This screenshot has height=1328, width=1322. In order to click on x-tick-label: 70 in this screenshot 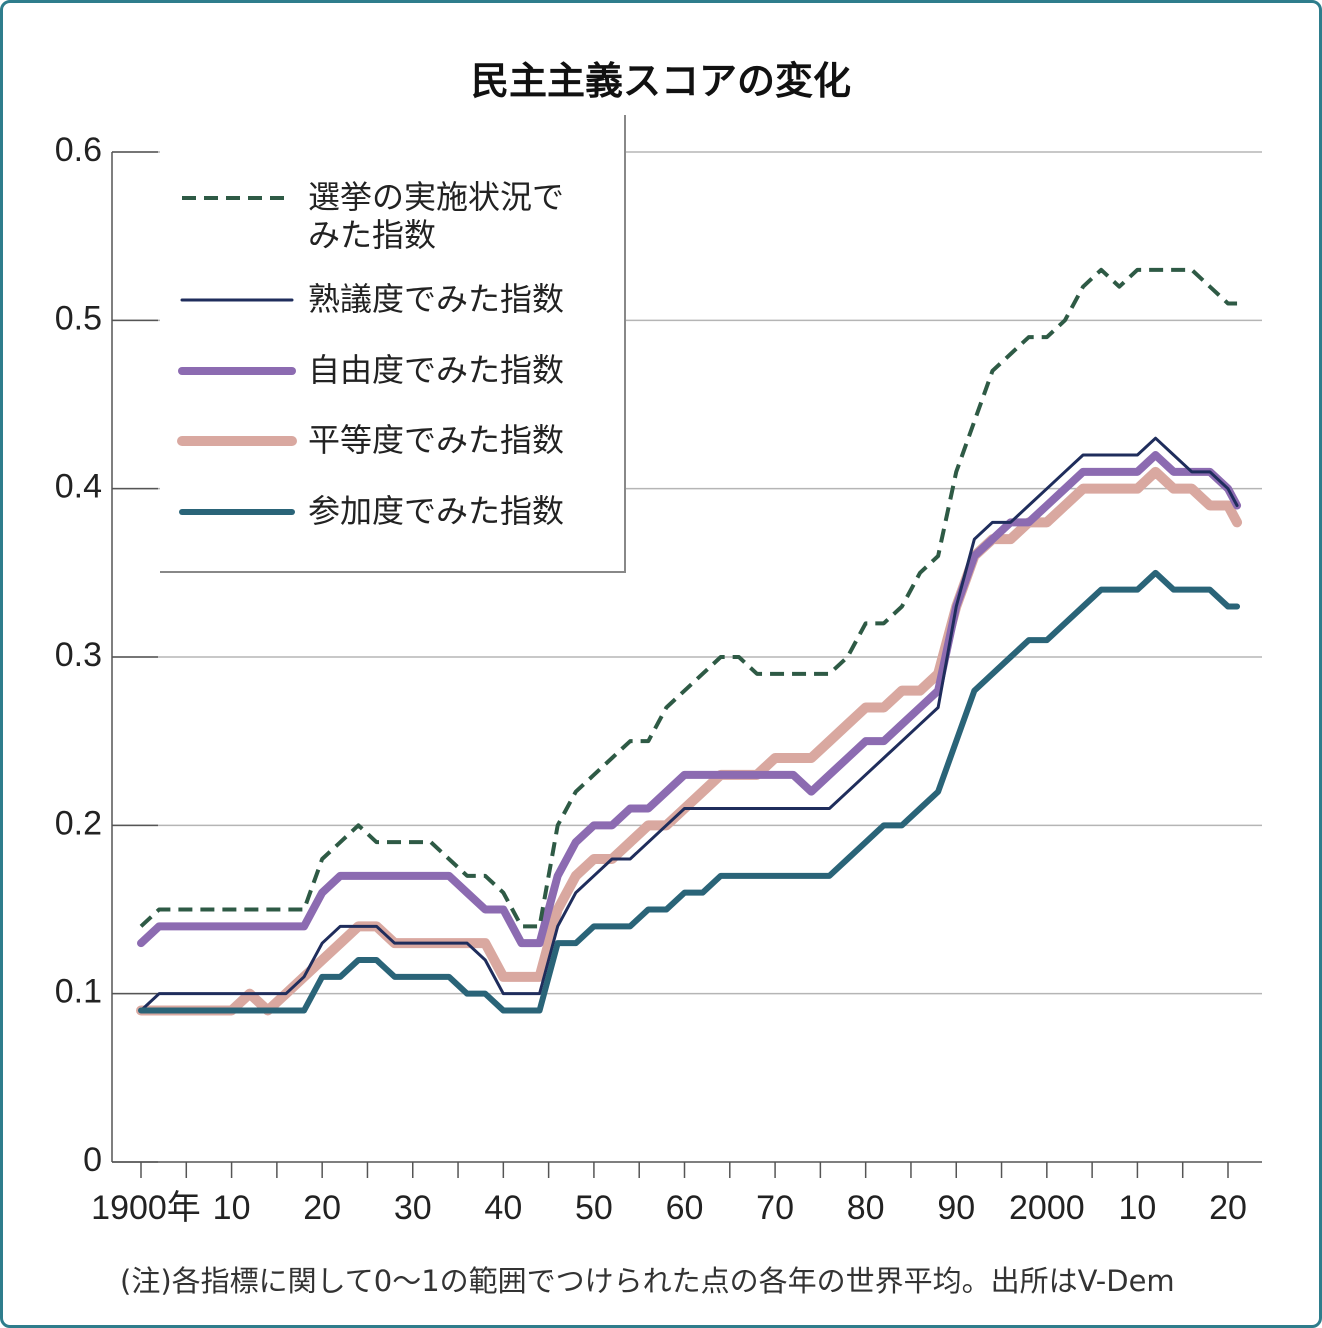, I will do `click(775, 1208)`.